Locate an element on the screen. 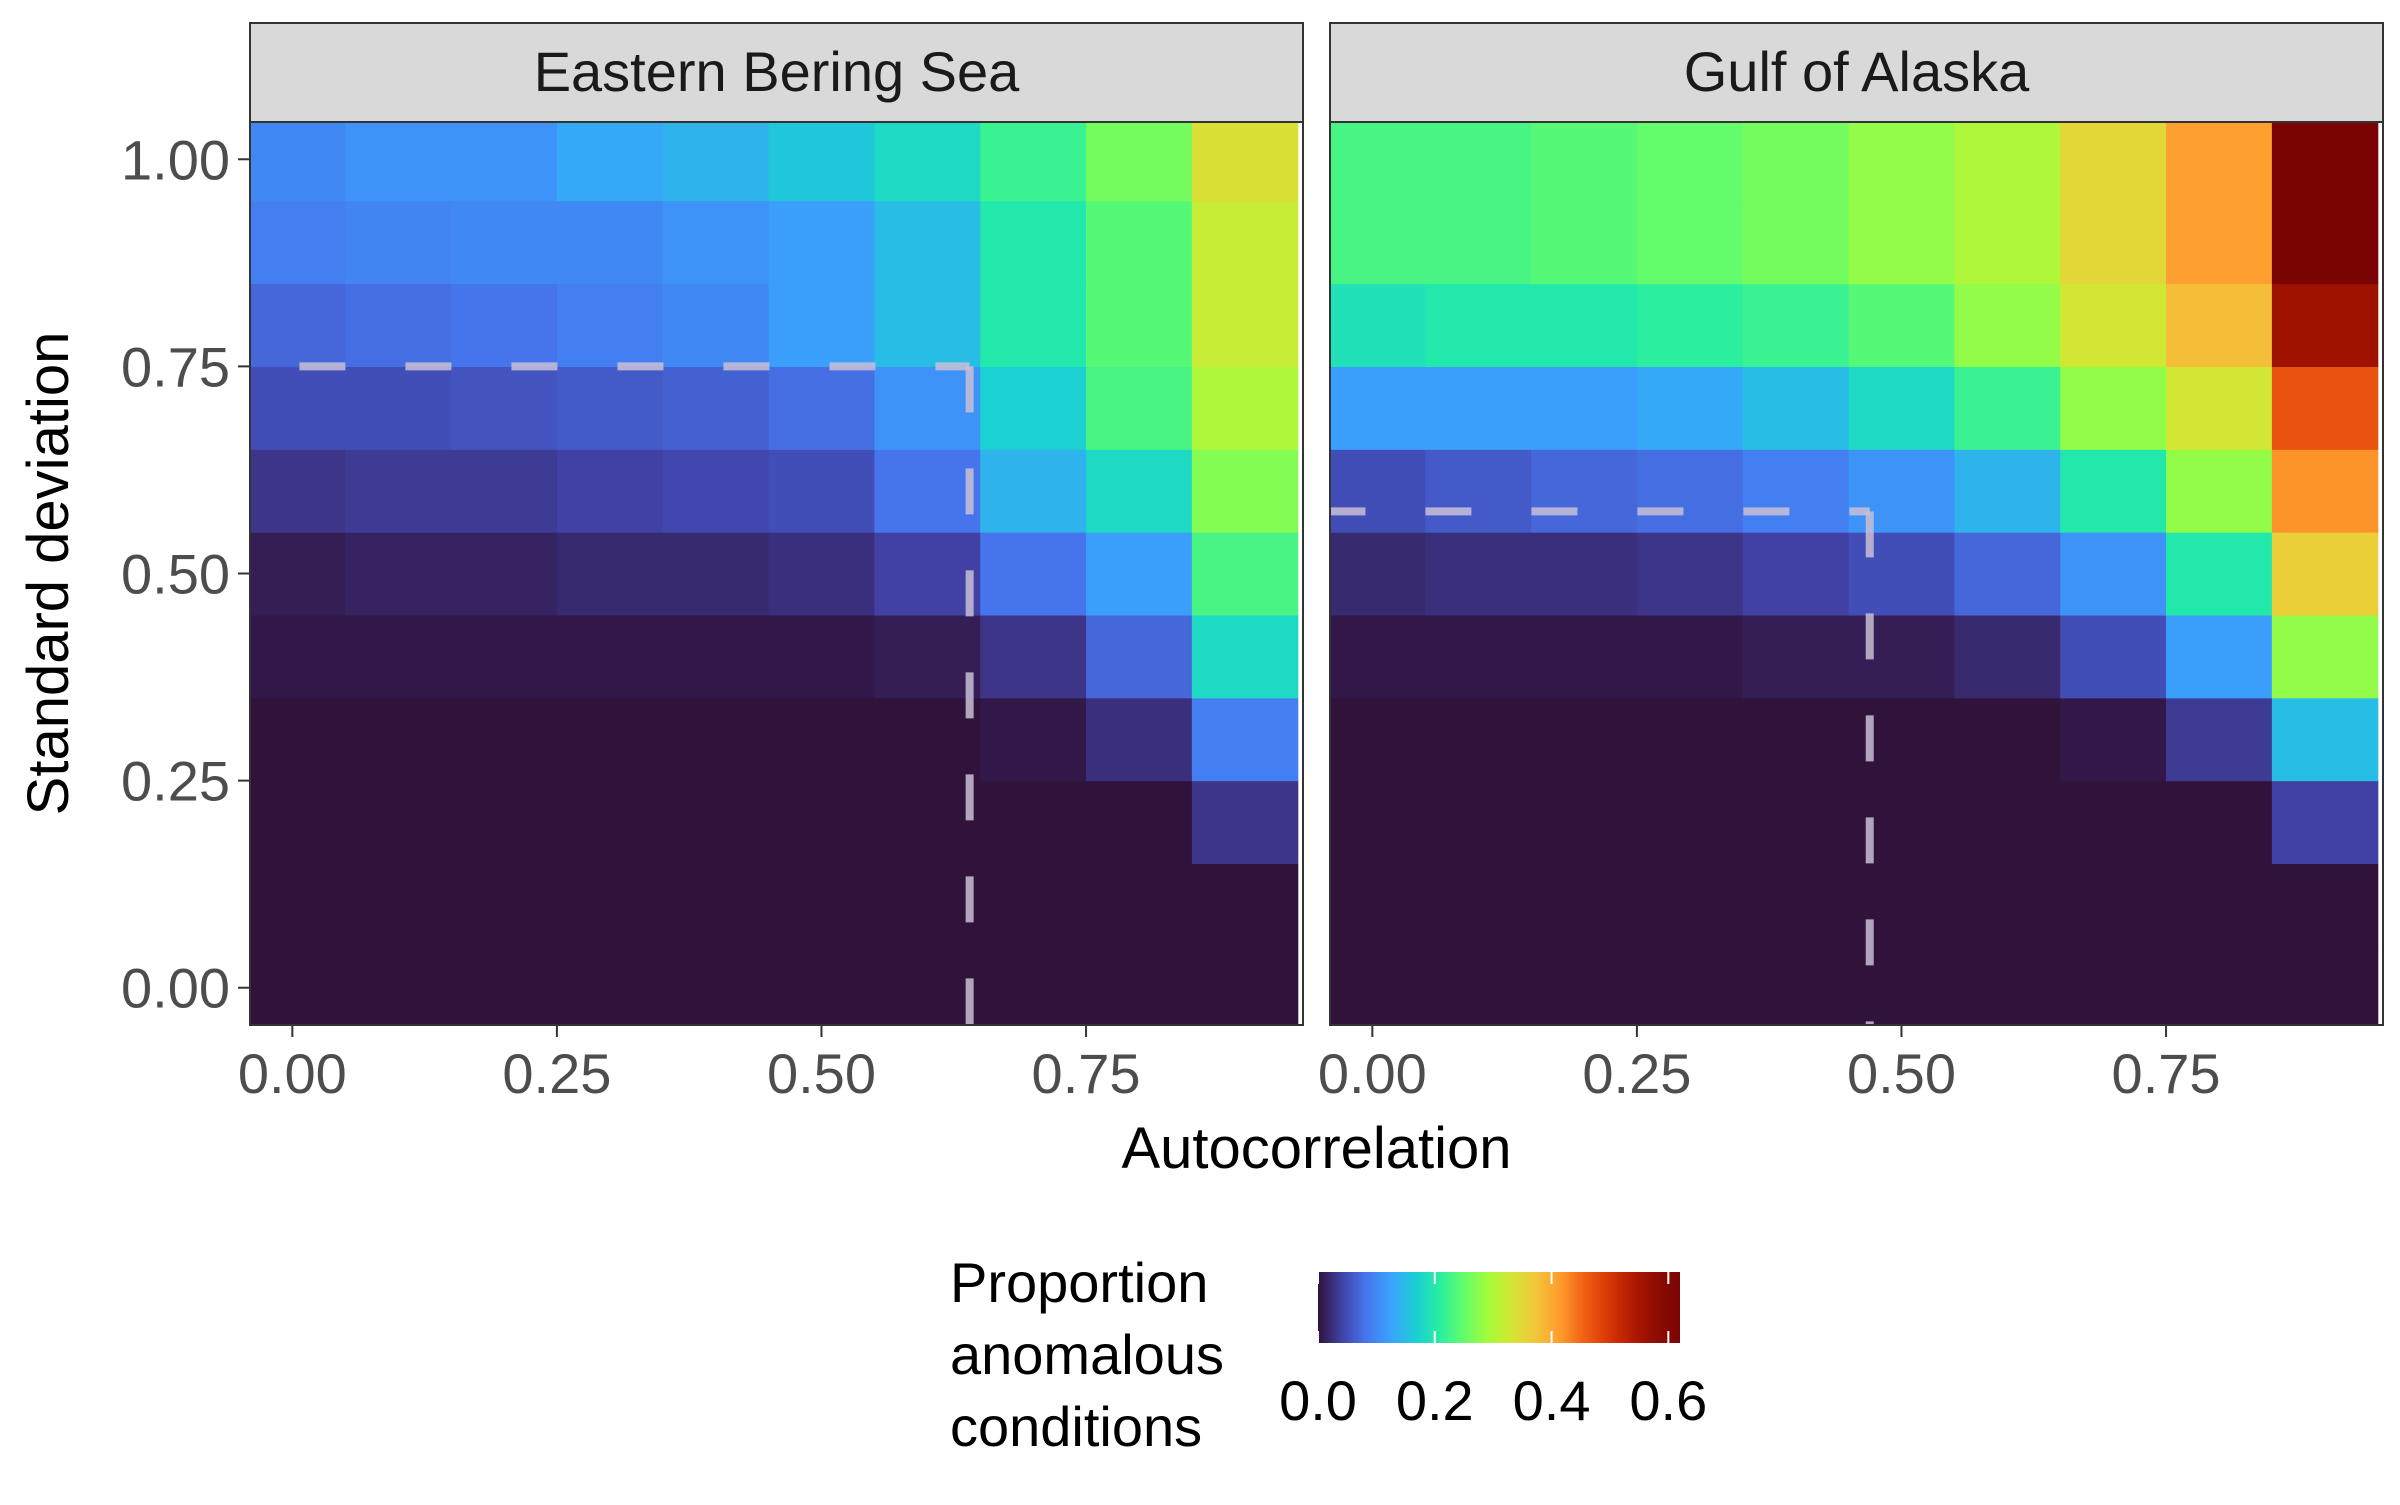 Image resolution: width=2400 pixels, height=1505 pixels. y-tick-label: 0.00 is located at coordinates (175, 988).